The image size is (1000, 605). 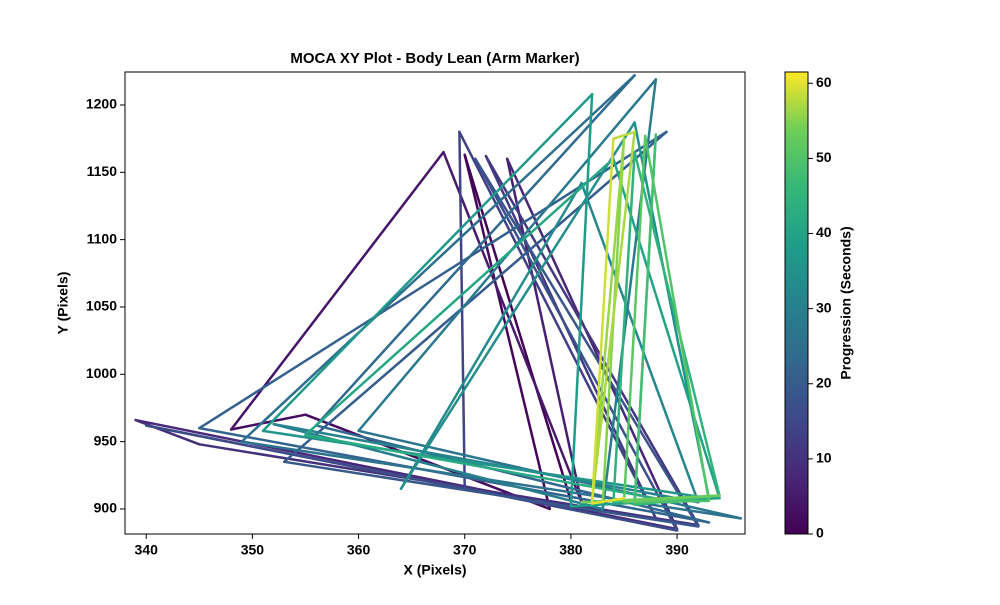 What do you see at coordinates (359, 550) in the screenshot?
I see `x-tick-label: 360` at bounding box center [359, 550].